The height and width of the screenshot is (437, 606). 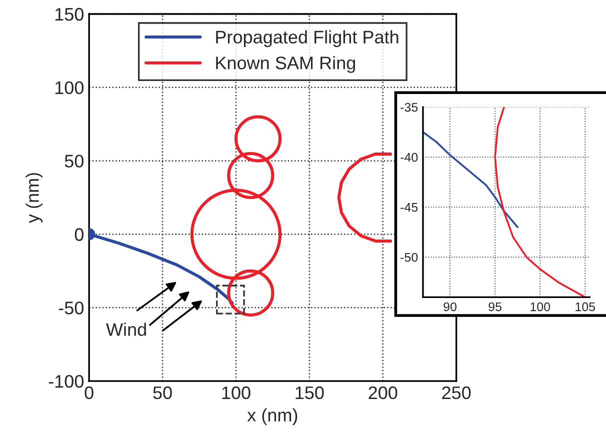 I want to click on y-tick-label: -40, so click(x=409, y=157).